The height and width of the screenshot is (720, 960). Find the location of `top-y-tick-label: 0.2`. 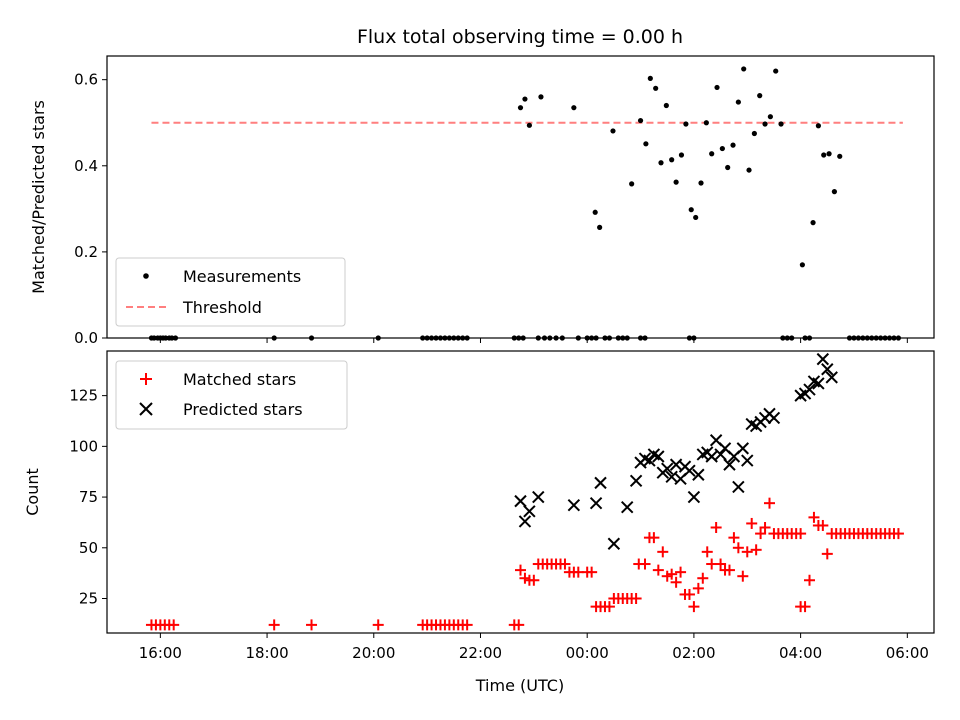

top-y-tick-label: 0.2 is located at coordinates (86, 252).